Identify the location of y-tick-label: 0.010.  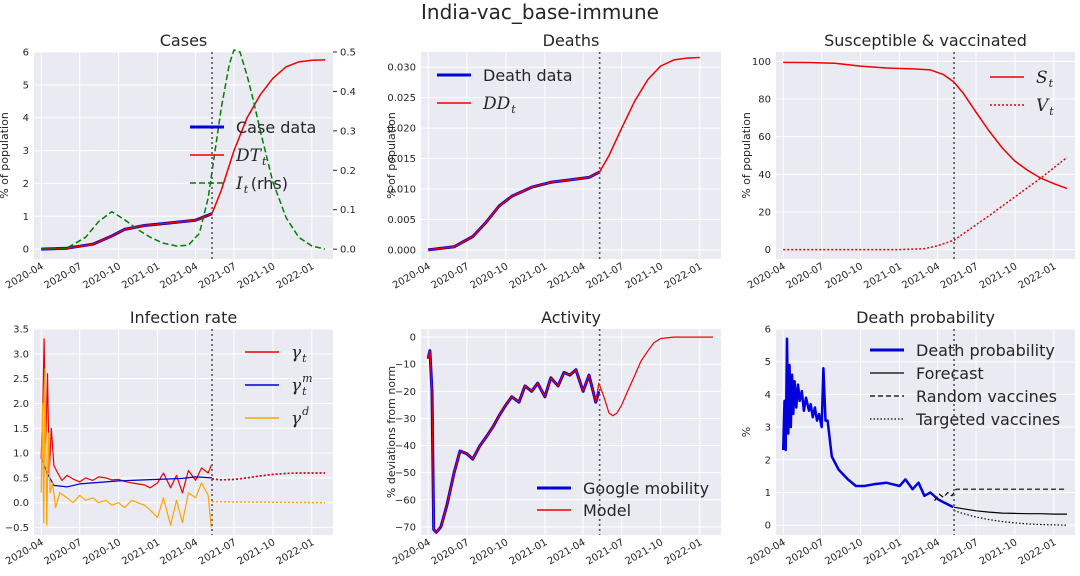
(401, 189).